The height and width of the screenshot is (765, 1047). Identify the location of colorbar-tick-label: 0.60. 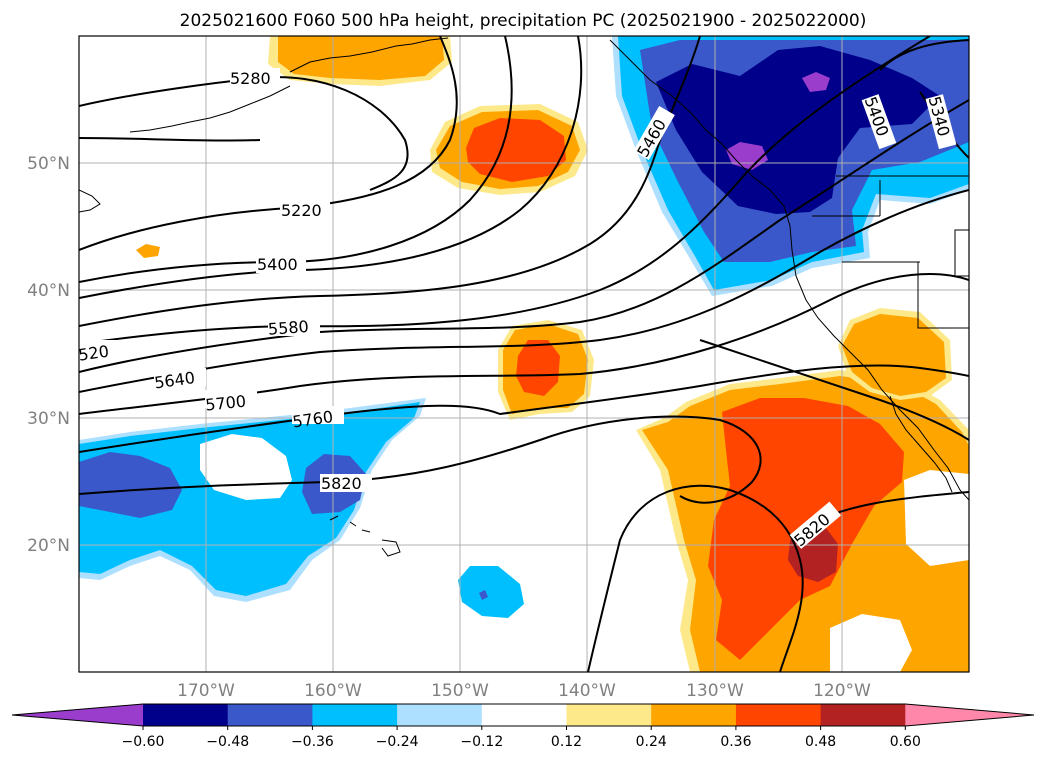
(905, 742).